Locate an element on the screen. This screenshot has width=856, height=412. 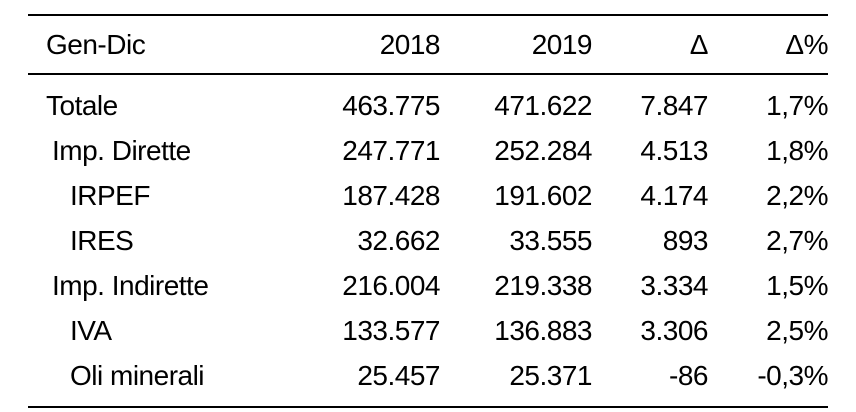
value-delta-pct: 1,5% is located at coordinates (797, 285).